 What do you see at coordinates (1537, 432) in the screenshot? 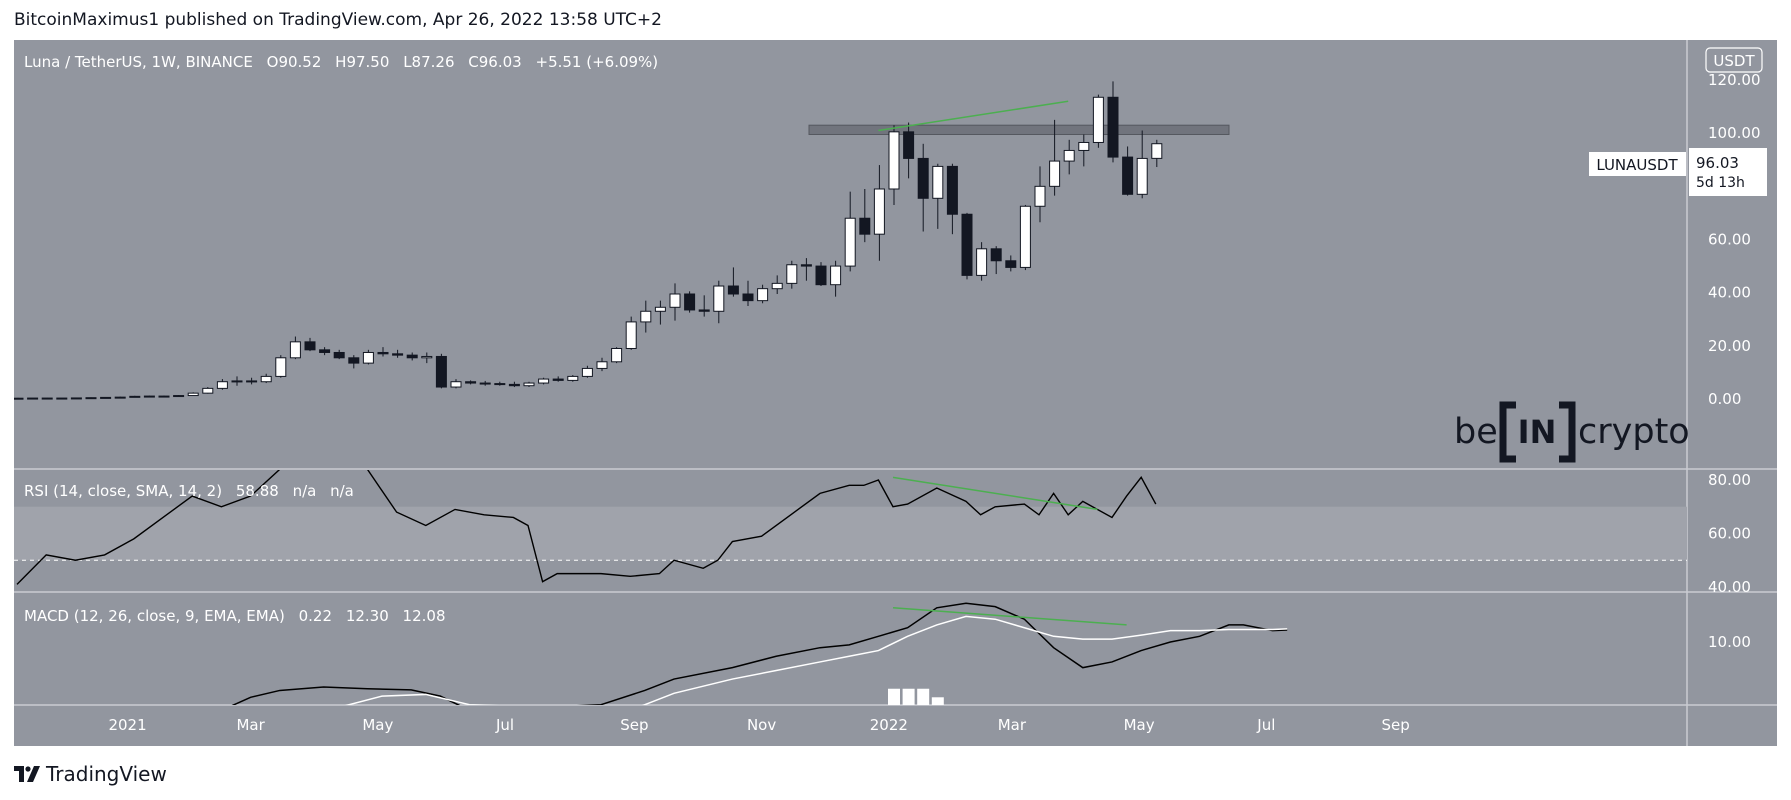
I see `watermark-in: IN` at bounding box center [1537, 432].